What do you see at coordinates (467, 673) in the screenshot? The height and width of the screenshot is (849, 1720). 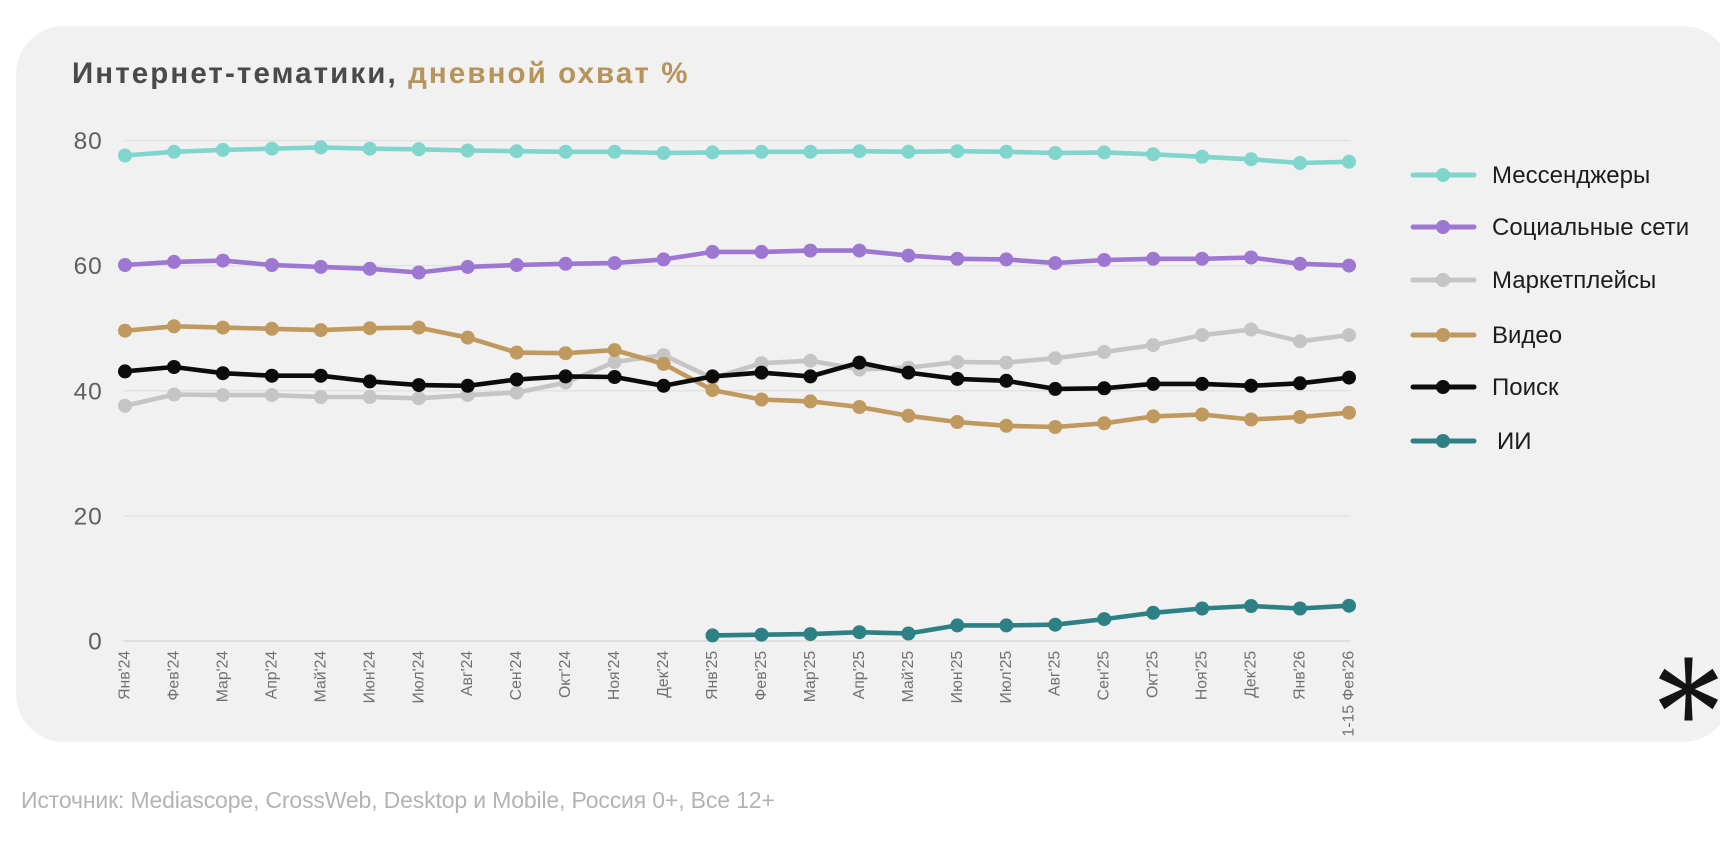 I see `svg-text: Авг'24` at bounding box center [467, 673].